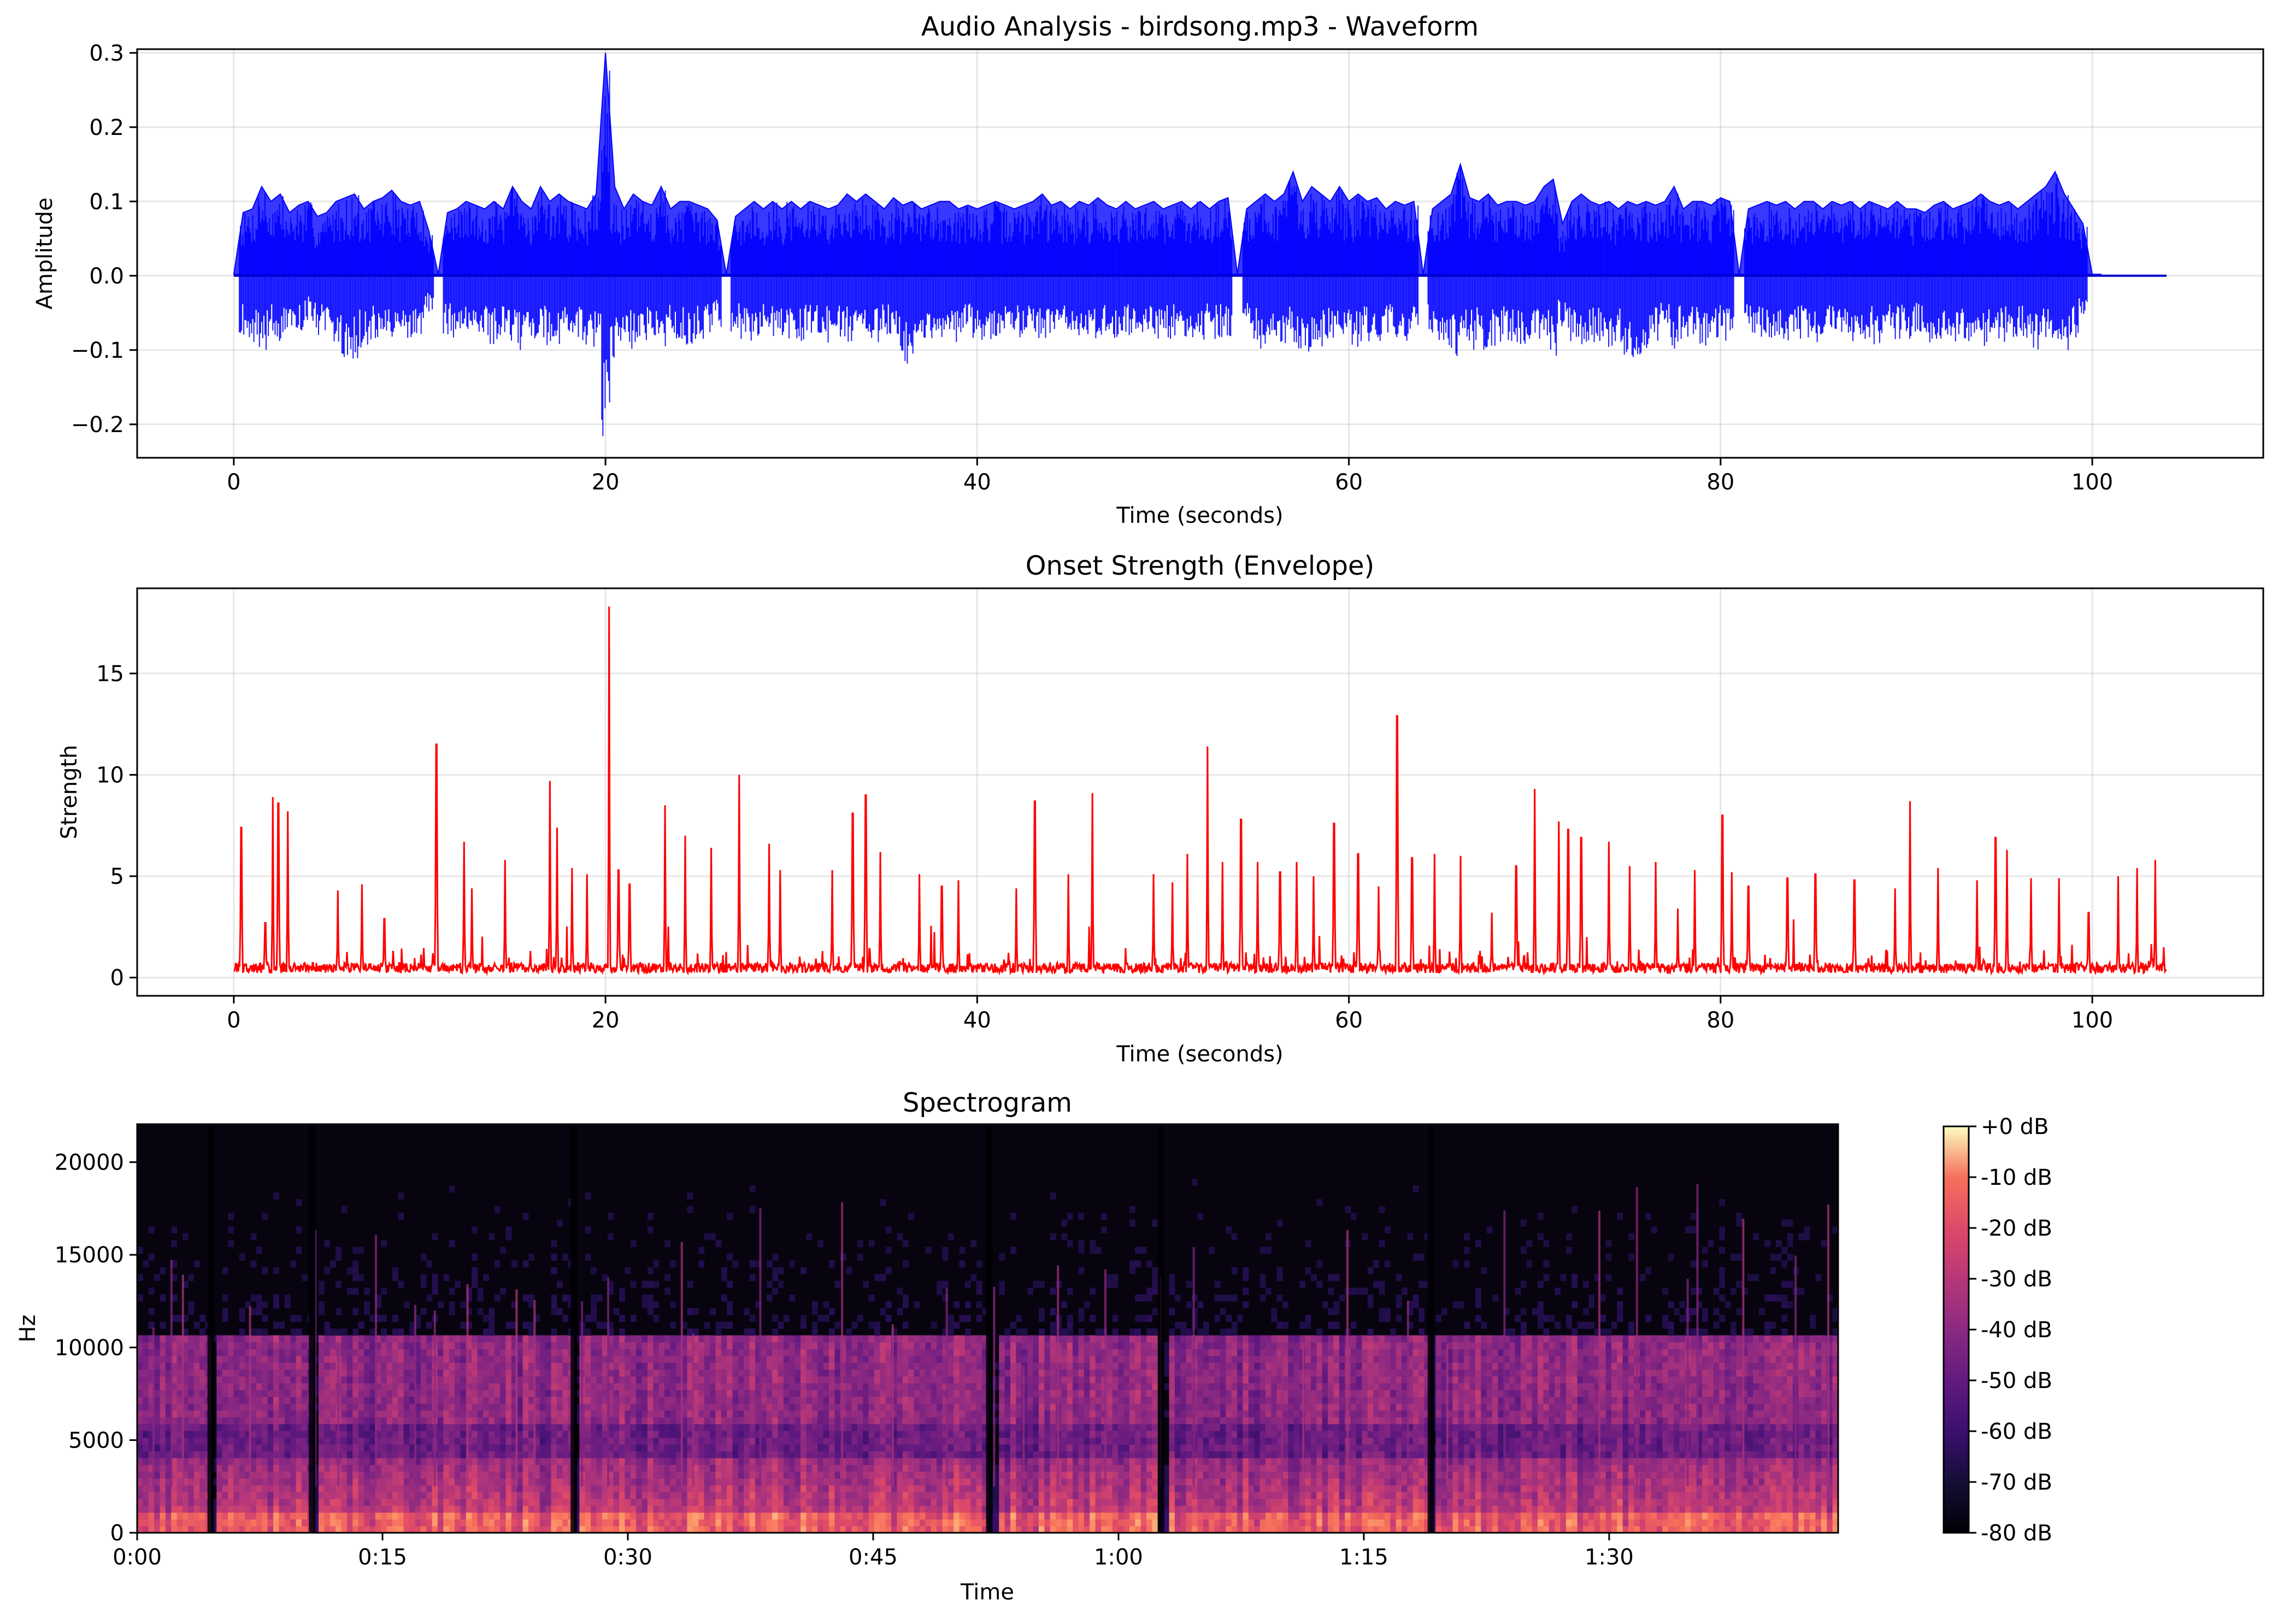  What do you see at coordinates (1349, 1020) in the screenshot?
I see `onset-x-tick-label: 60` at bounding box center [1349, 1020].